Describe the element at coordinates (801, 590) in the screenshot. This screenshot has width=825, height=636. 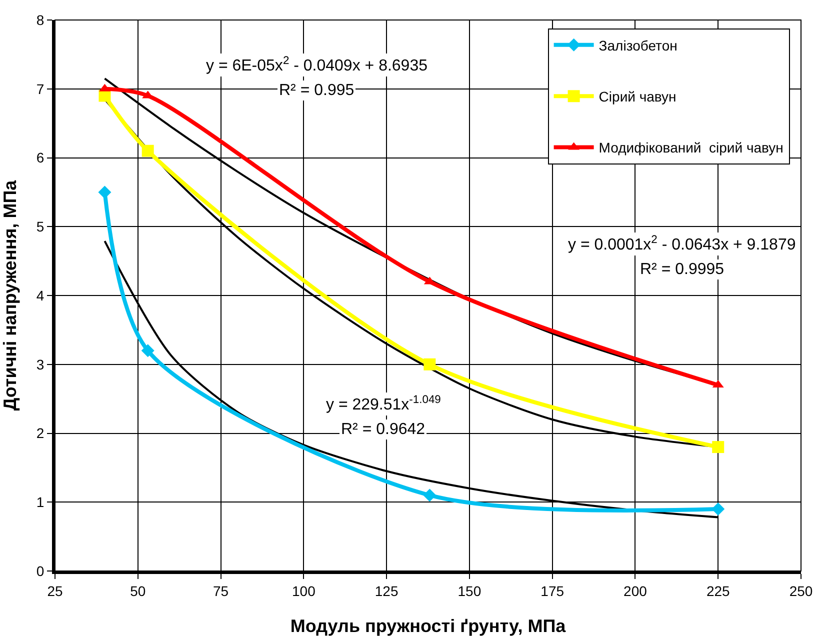
I see `x-tick-label: 250` at that location.